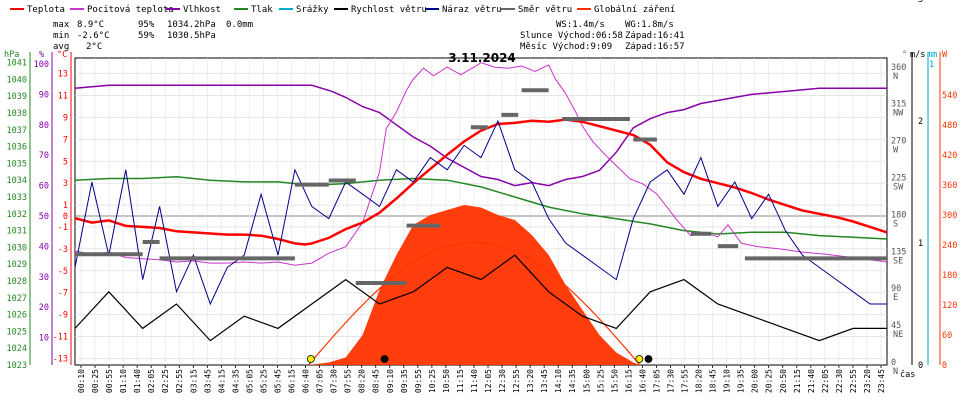 Image resolution: width=966 pixels, height=400 pixels. I want to click on direction-axis-title: °, so click(904, 55).